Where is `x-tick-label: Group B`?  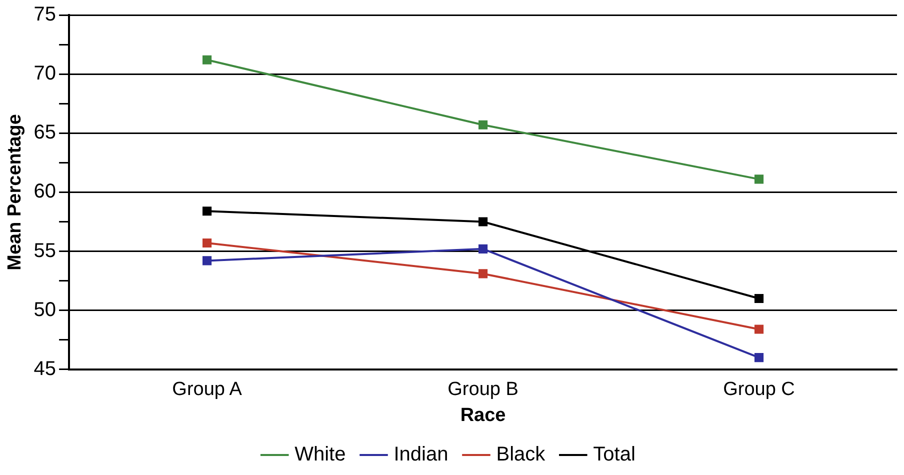
x-tick-label: Group B is located at coordinates (483, 389).